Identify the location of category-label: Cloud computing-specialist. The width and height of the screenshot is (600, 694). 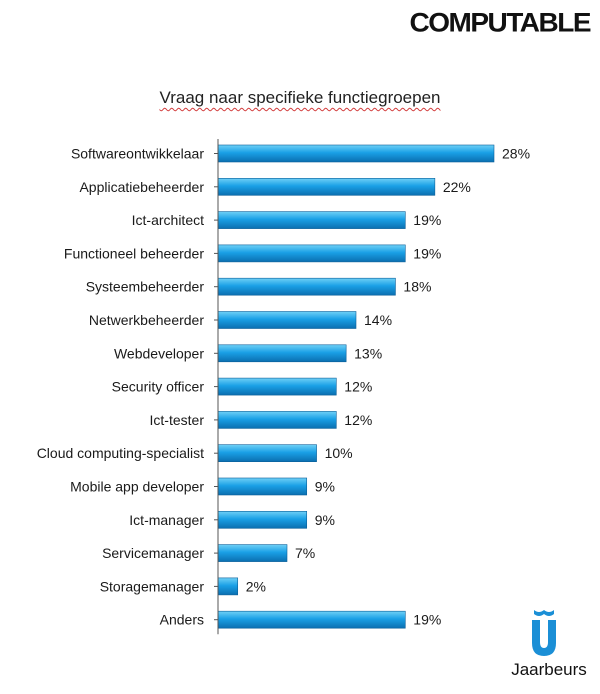
(120, 453).